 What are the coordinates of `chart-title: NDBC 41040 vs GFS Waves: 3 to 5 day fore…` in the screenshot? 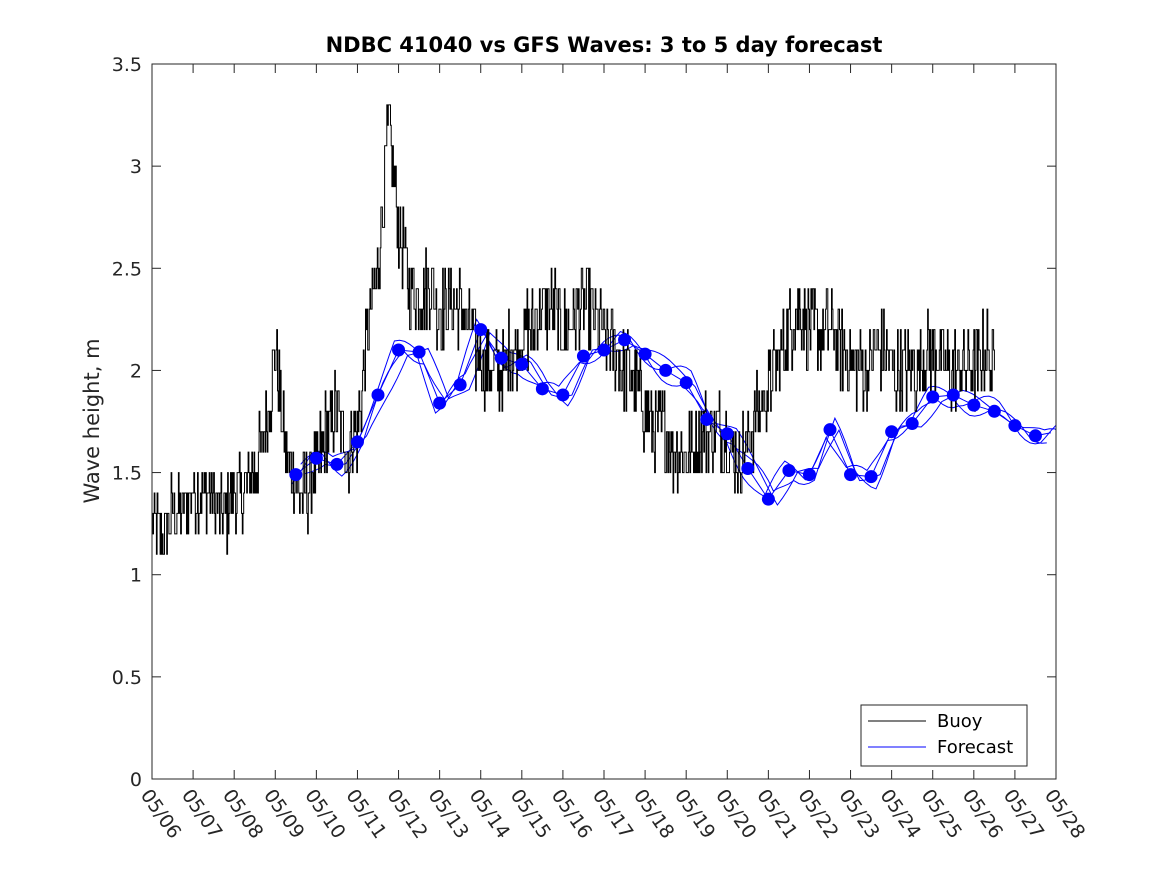 It's located at (604, 45).